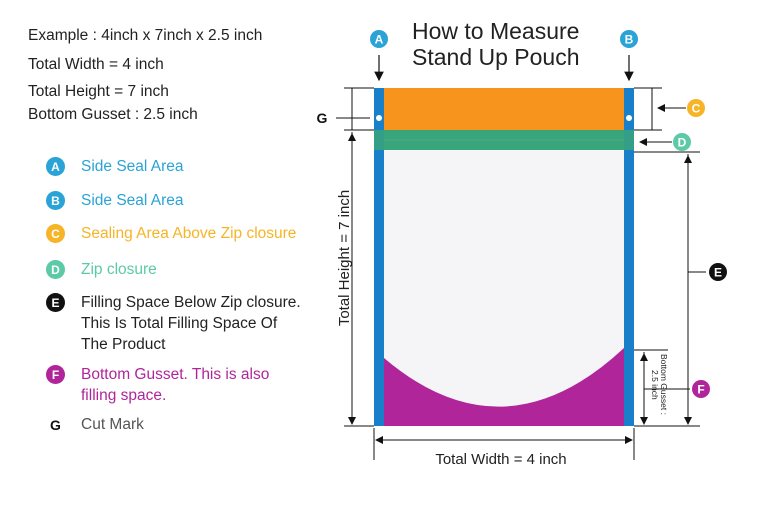 The image size is (758, 508). I want to click on marker-b-letter: B, so click(629, 40).